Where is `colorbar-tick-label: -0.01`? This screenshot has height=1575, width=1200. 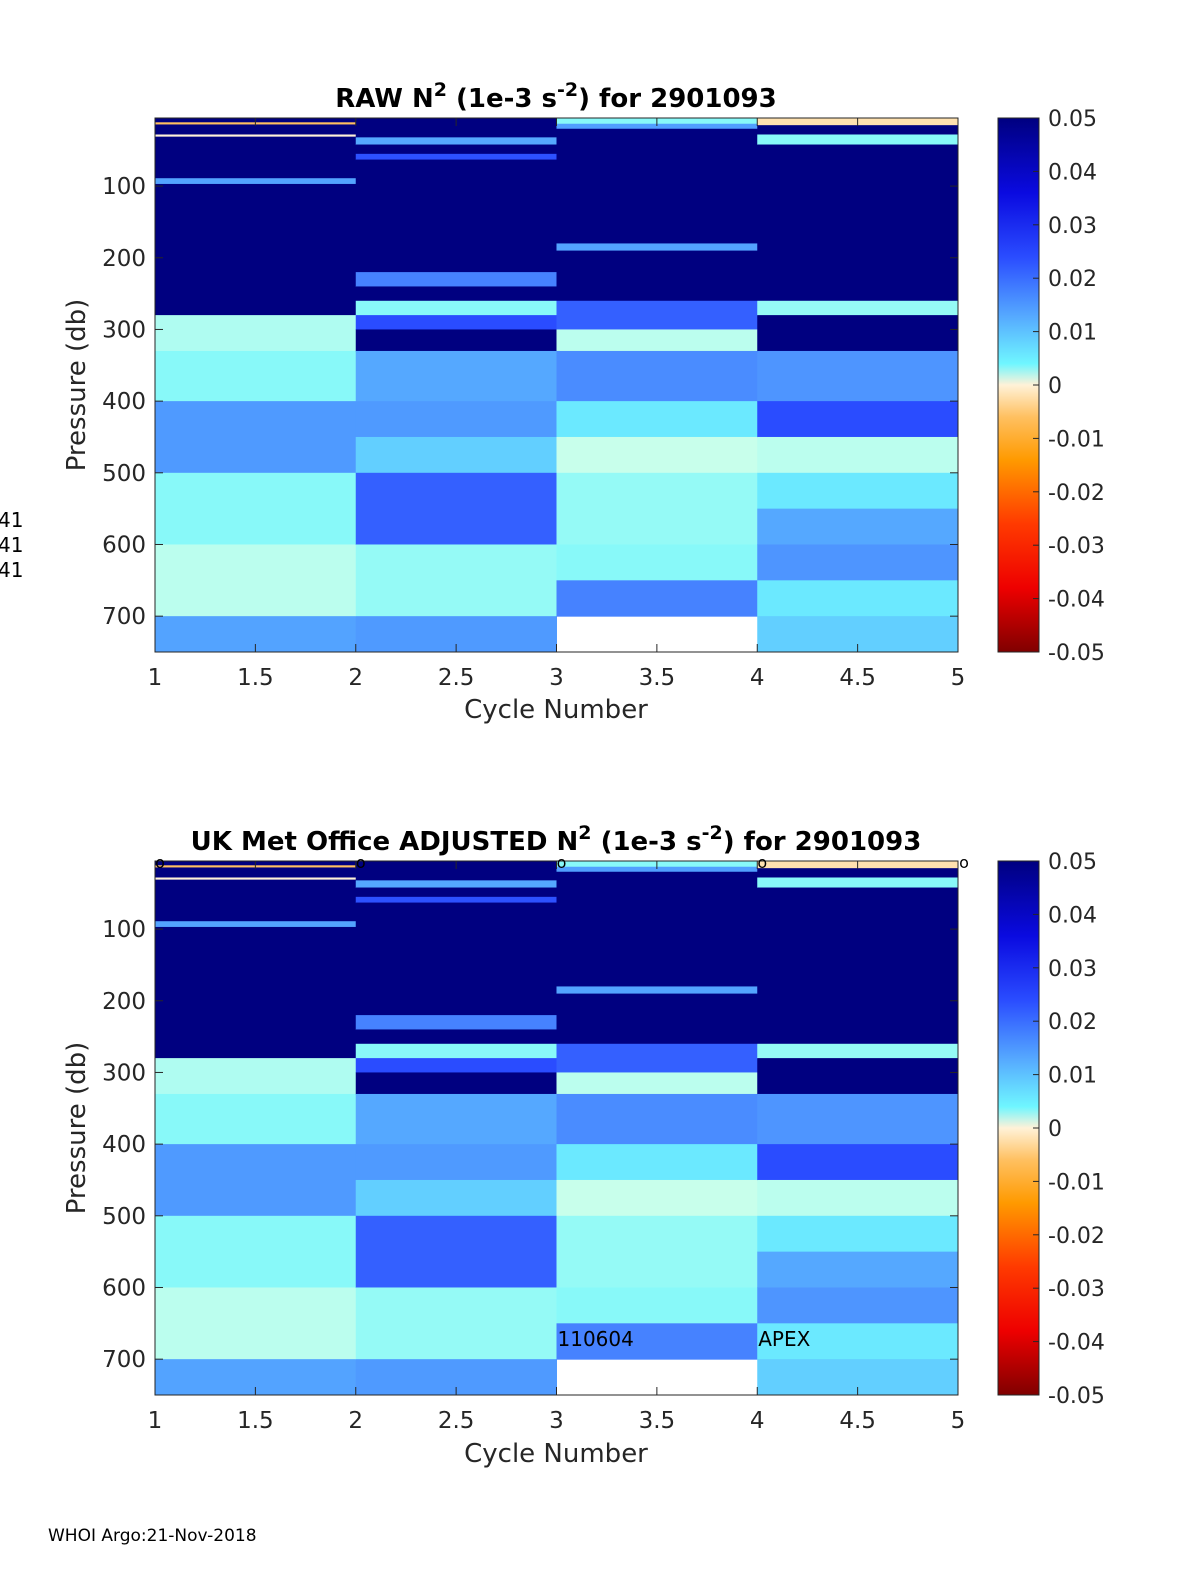 colorbar-tick-label: -0.01 is located at coordinates (1076, 439).